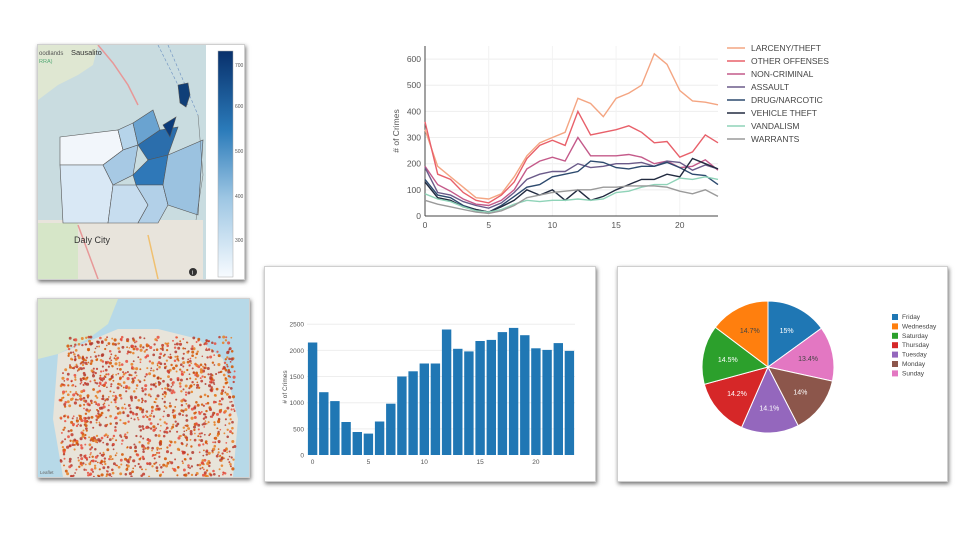 The width and height of the screenshot is (960, 540). I want to click on district-tenderloin, so click(169, 127).